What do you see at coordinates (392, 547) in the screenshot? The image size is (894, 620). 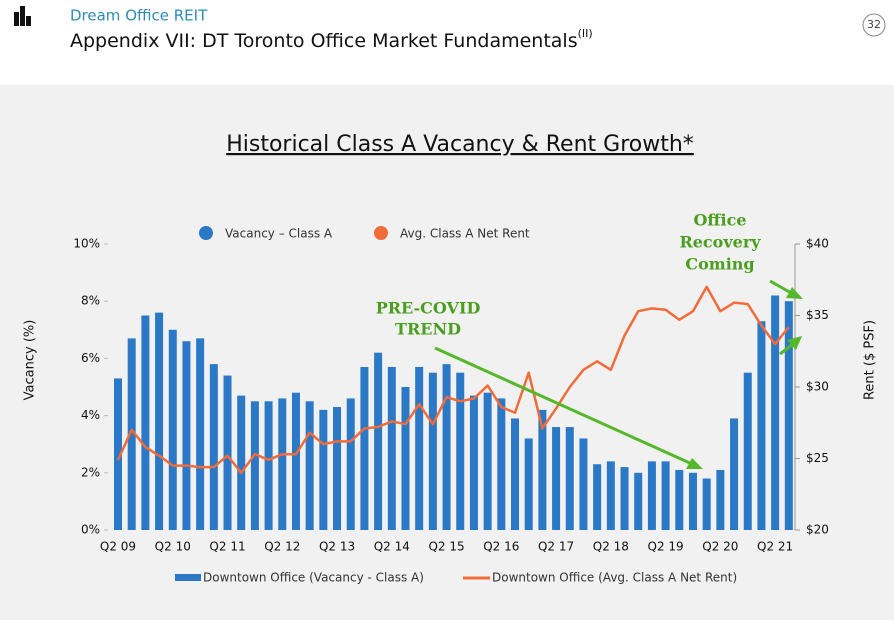 I see `x-tick-label: Q2 14` at bounding box center [392, 547].